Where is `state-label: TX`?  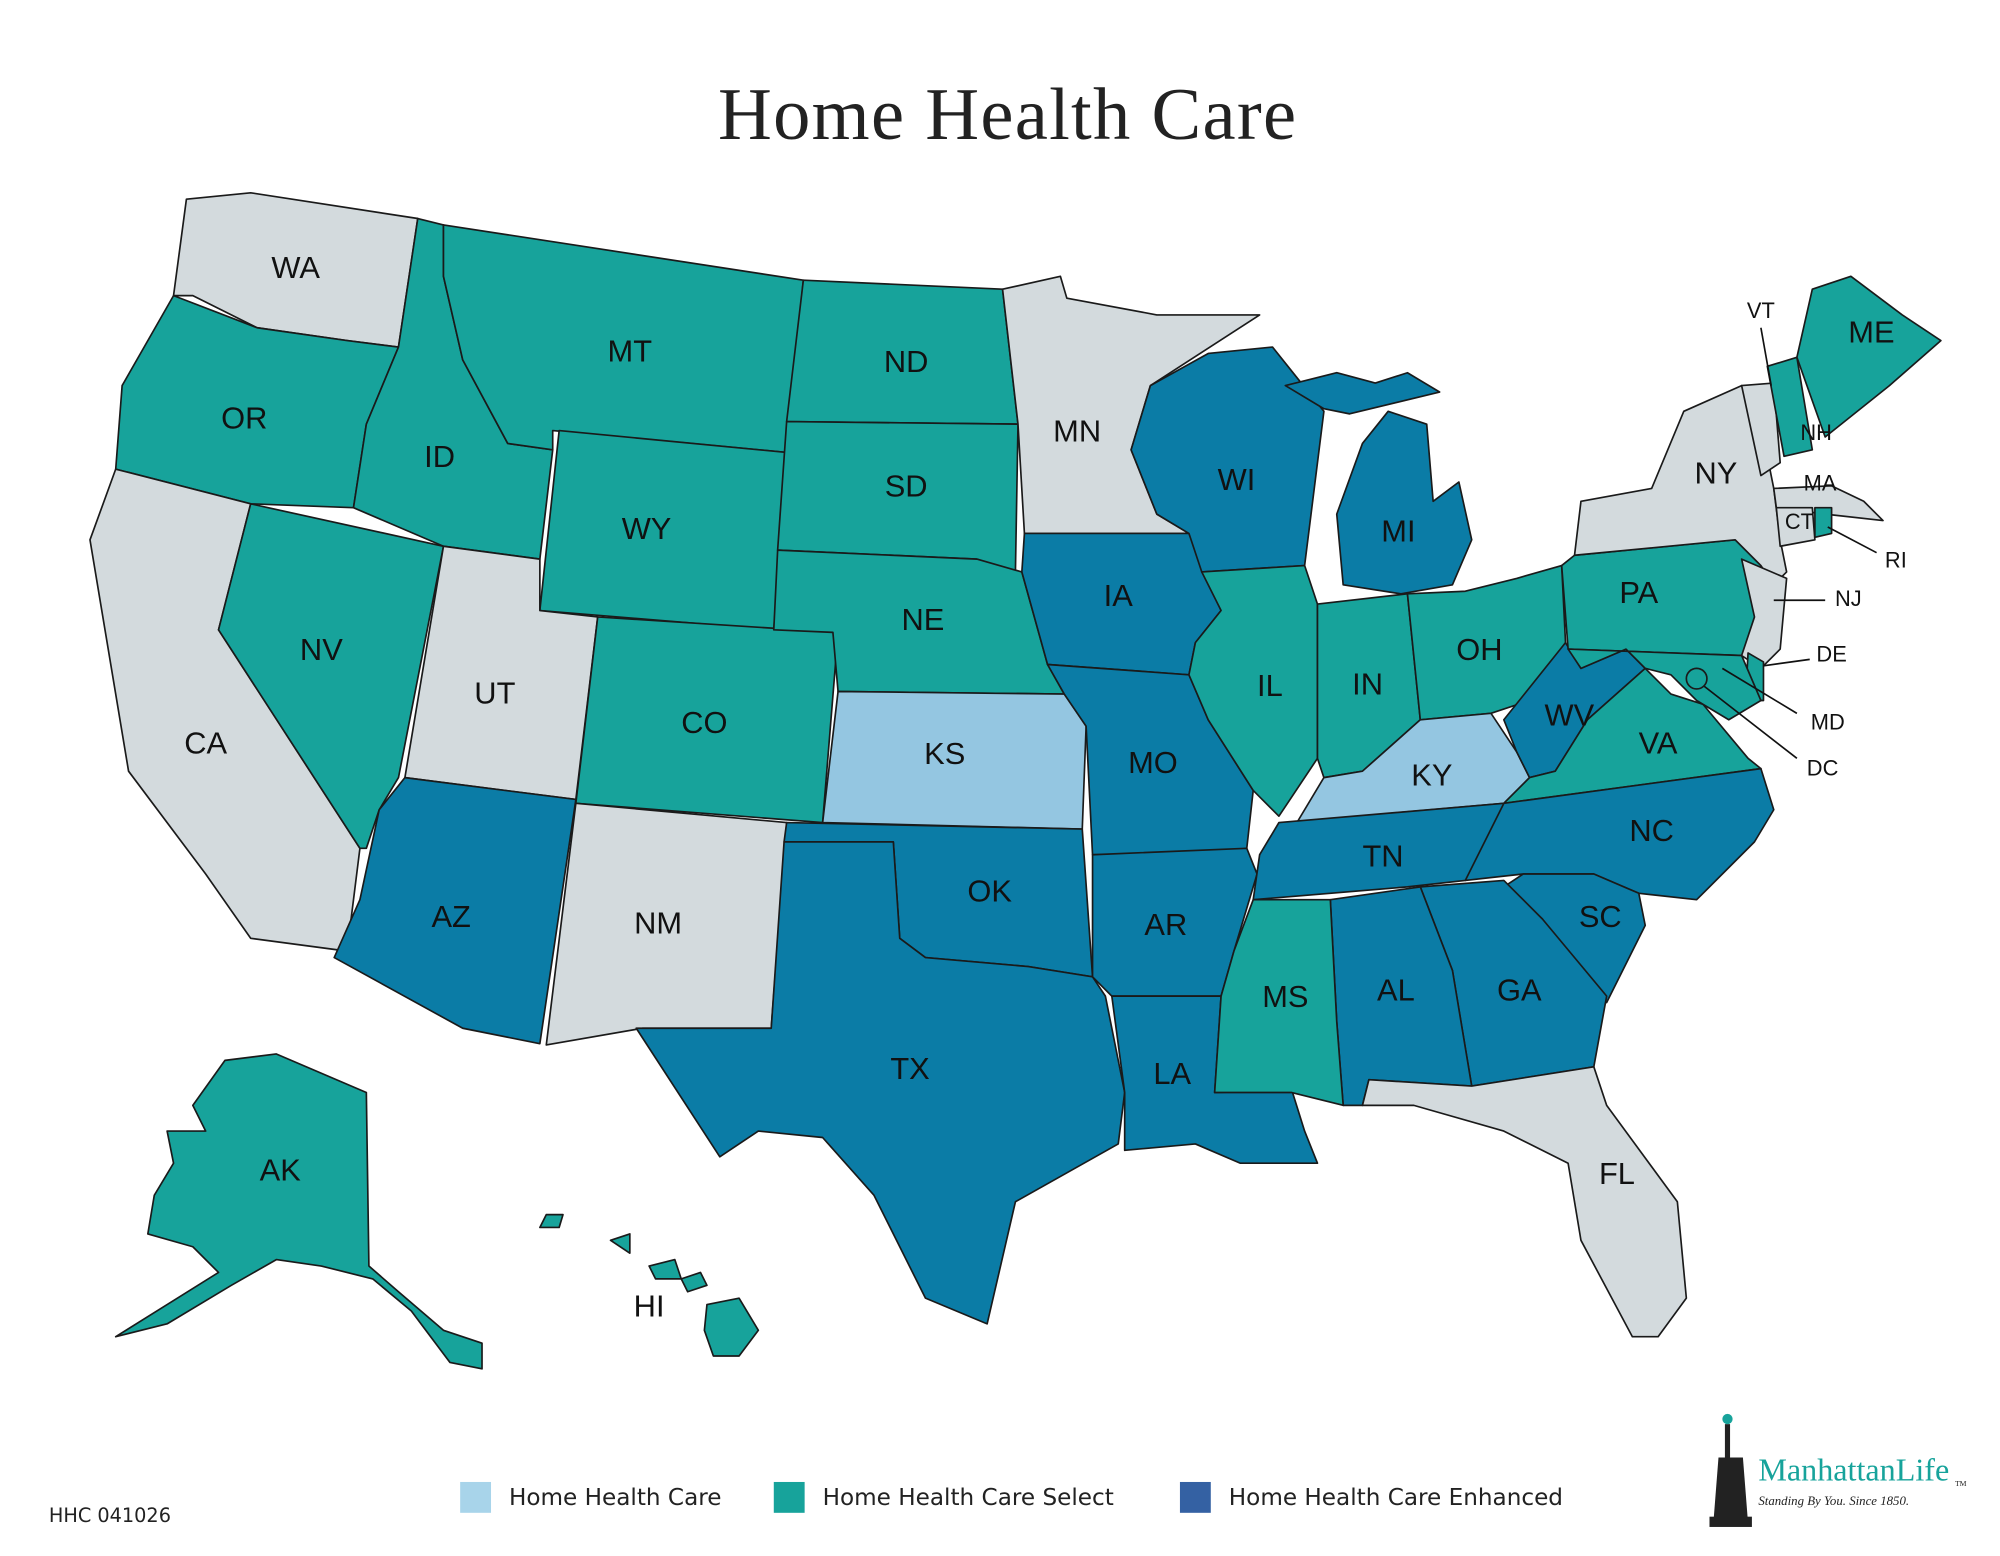
state-label: TX is located at coordinates (909, 1068).